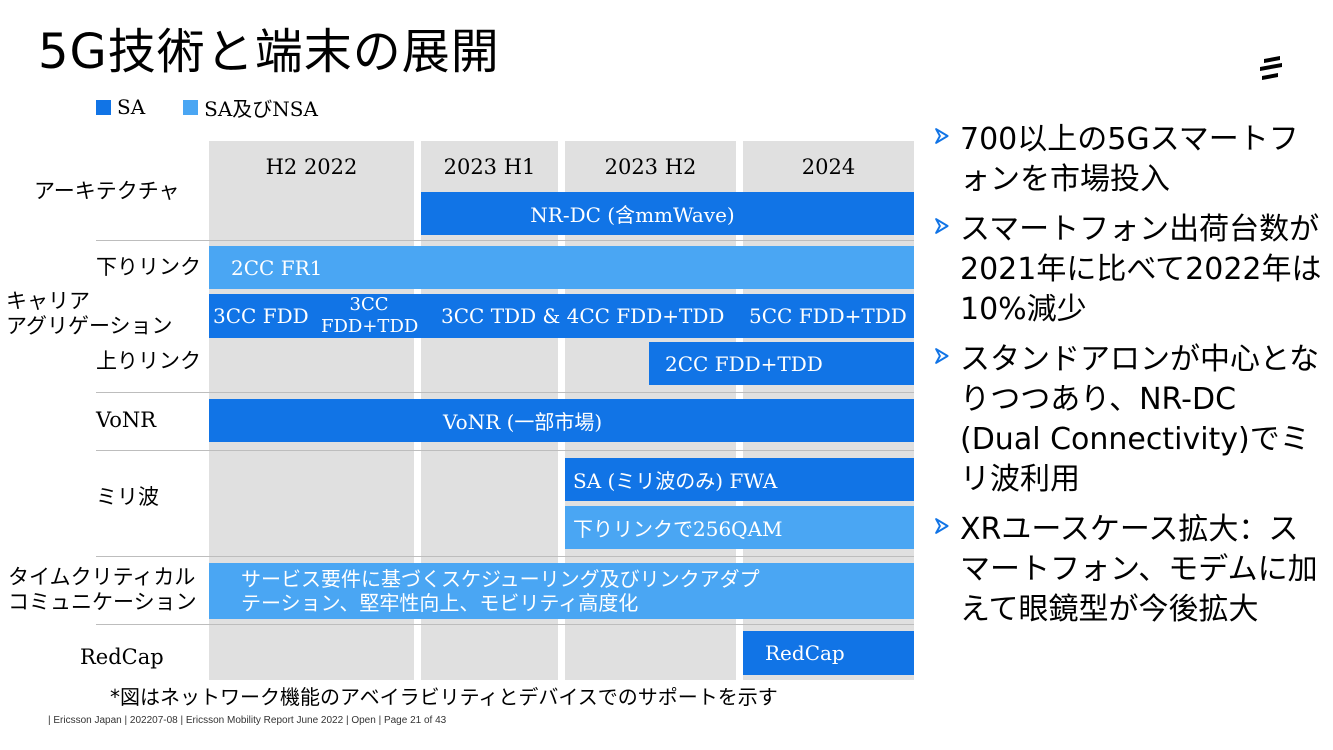 This screenshot has width=1333, height=750. I want to click on bar-downlink-2cc: 2CC FR1, so click(561, 267).